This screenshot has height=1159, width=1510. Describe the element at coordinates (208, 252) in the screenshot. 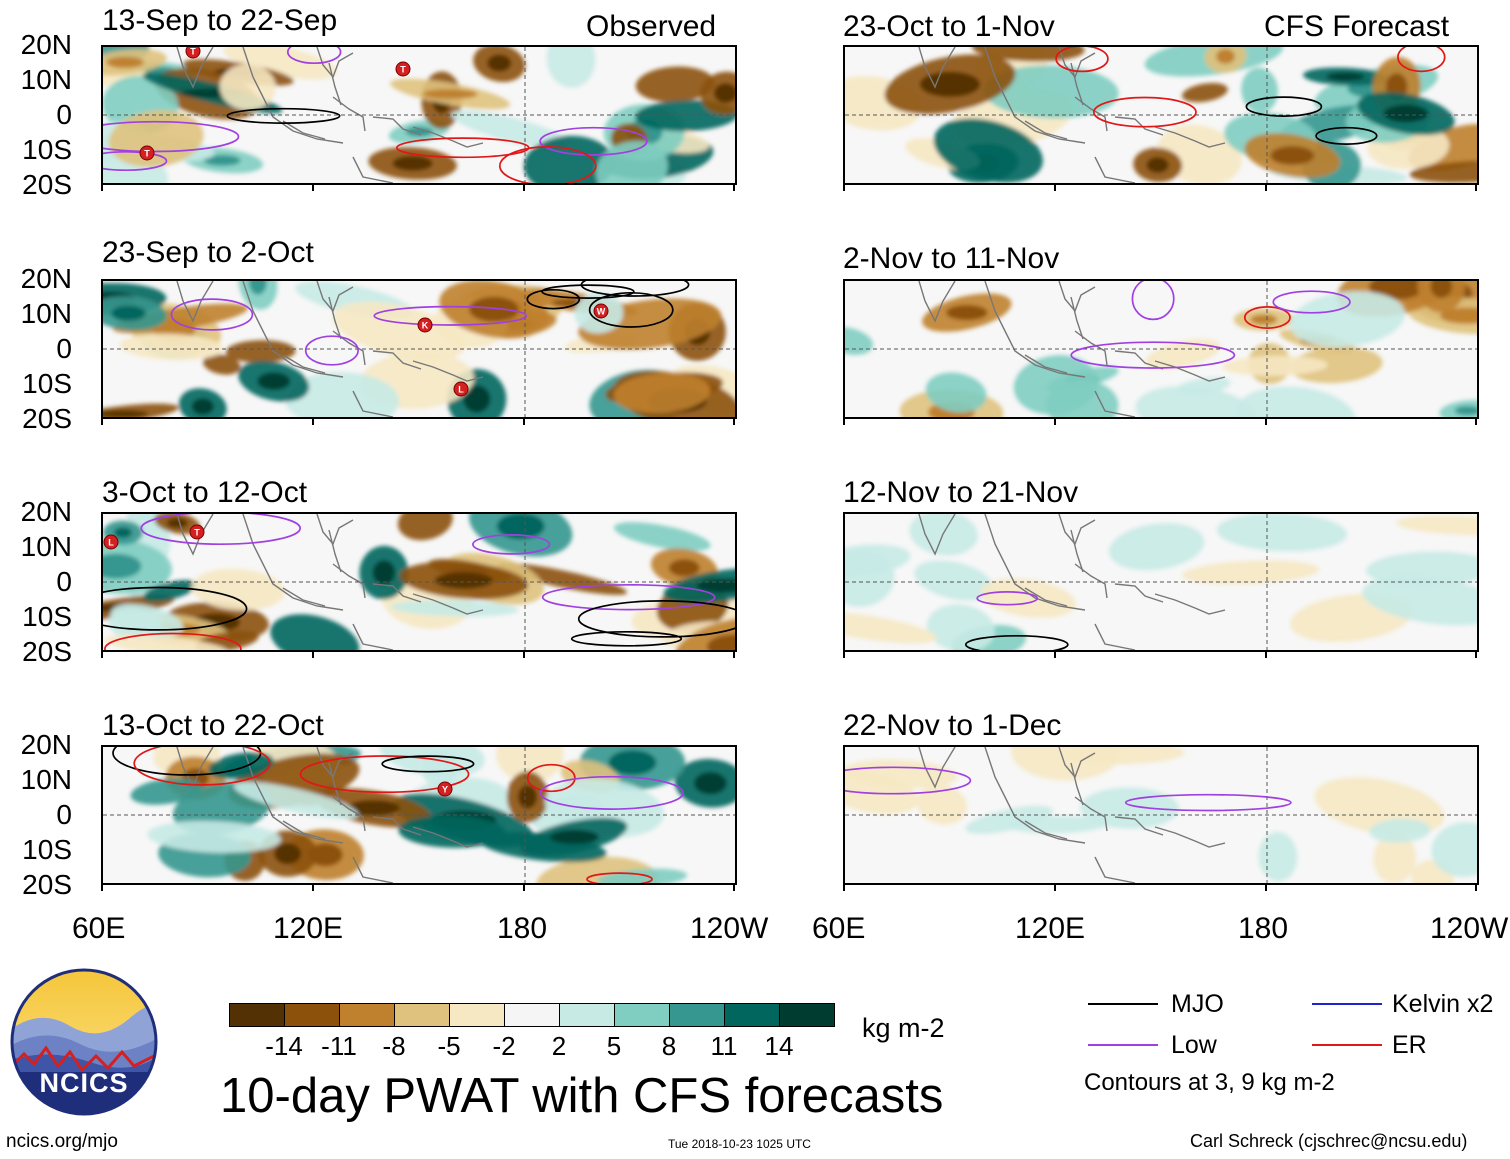

I see `panel-title-obs-2: 23-Sep to 2-Oct` at that location.